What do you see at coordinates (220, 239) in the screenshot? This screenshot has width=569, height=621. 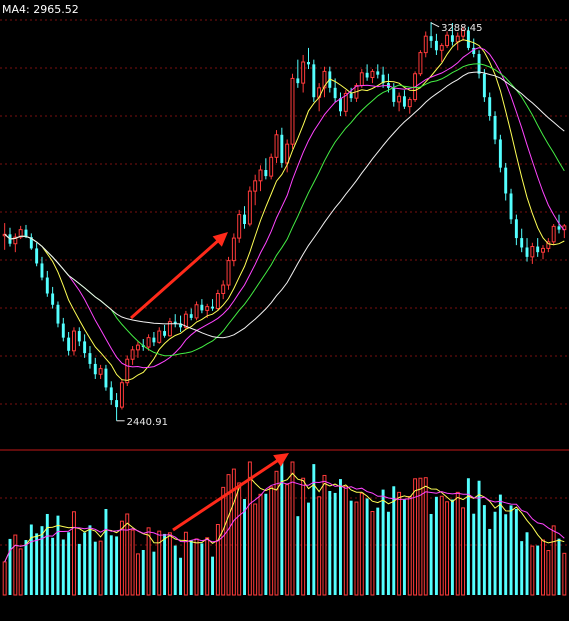 I see `price-trend-arrow-head` at bounding box center [220, 239].